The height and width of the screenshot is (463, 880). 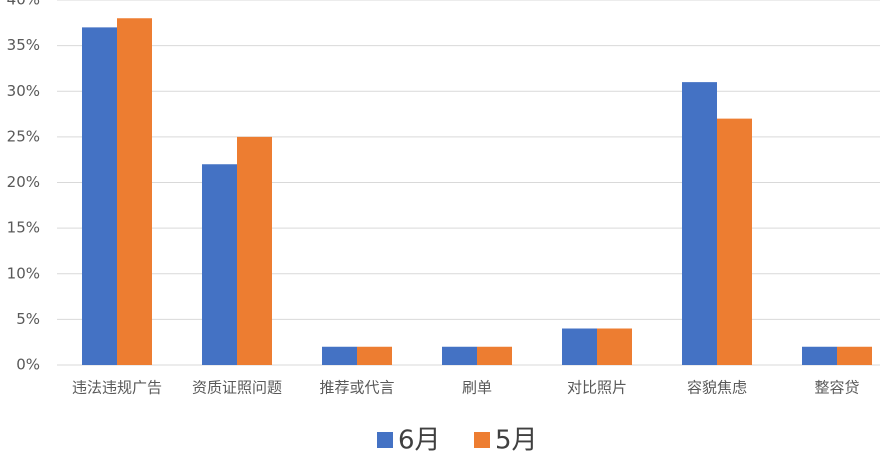 I want to click on y-tick-label: 0%, so click(x=28, y=365).